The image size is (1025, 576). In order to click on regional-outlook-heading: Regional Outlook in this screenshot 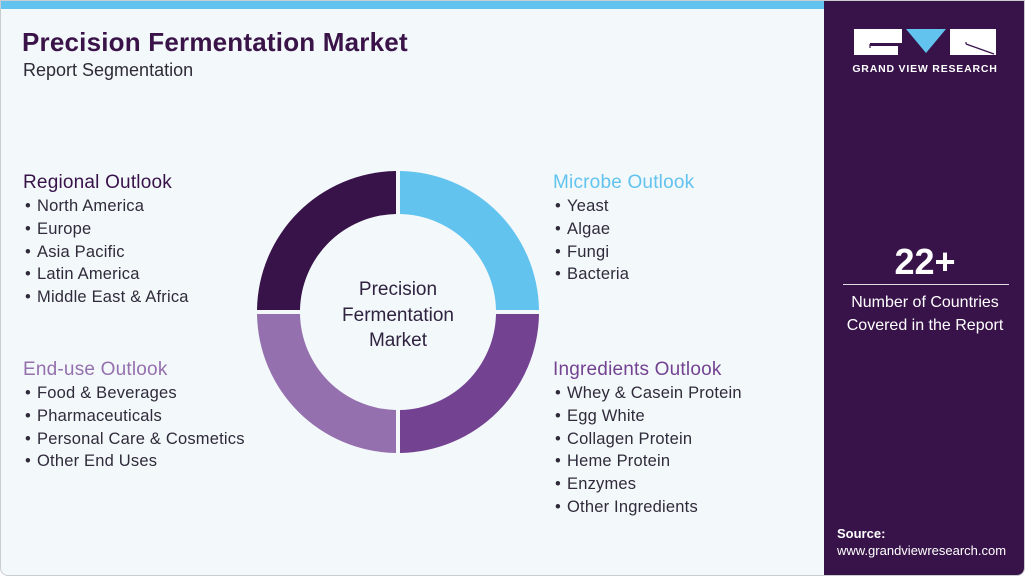, I will do `click(97, 182)`.